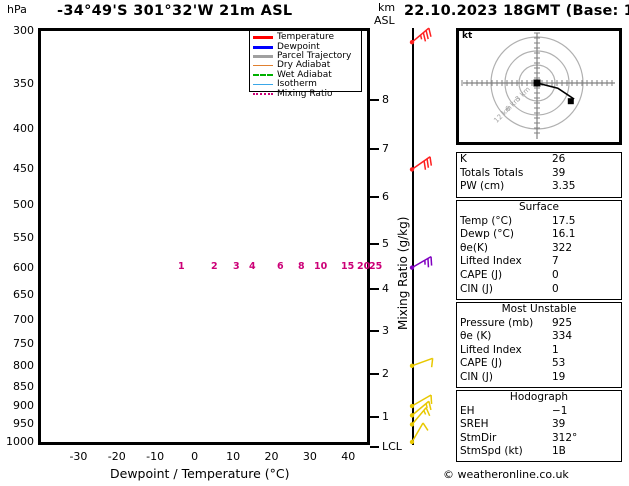 The height and width of the screenshot is (486, 629). Describe the element at coordinates (385, 196) in the screenshot. I see `height-tick-6: 6` at that location.